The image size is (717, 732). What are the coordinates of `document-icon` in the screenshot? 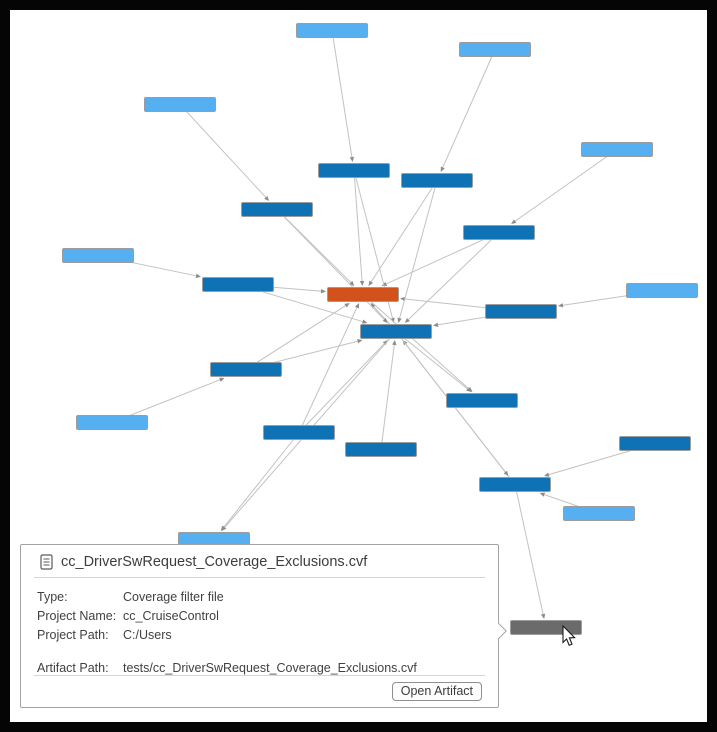 It's located at (46, 562).